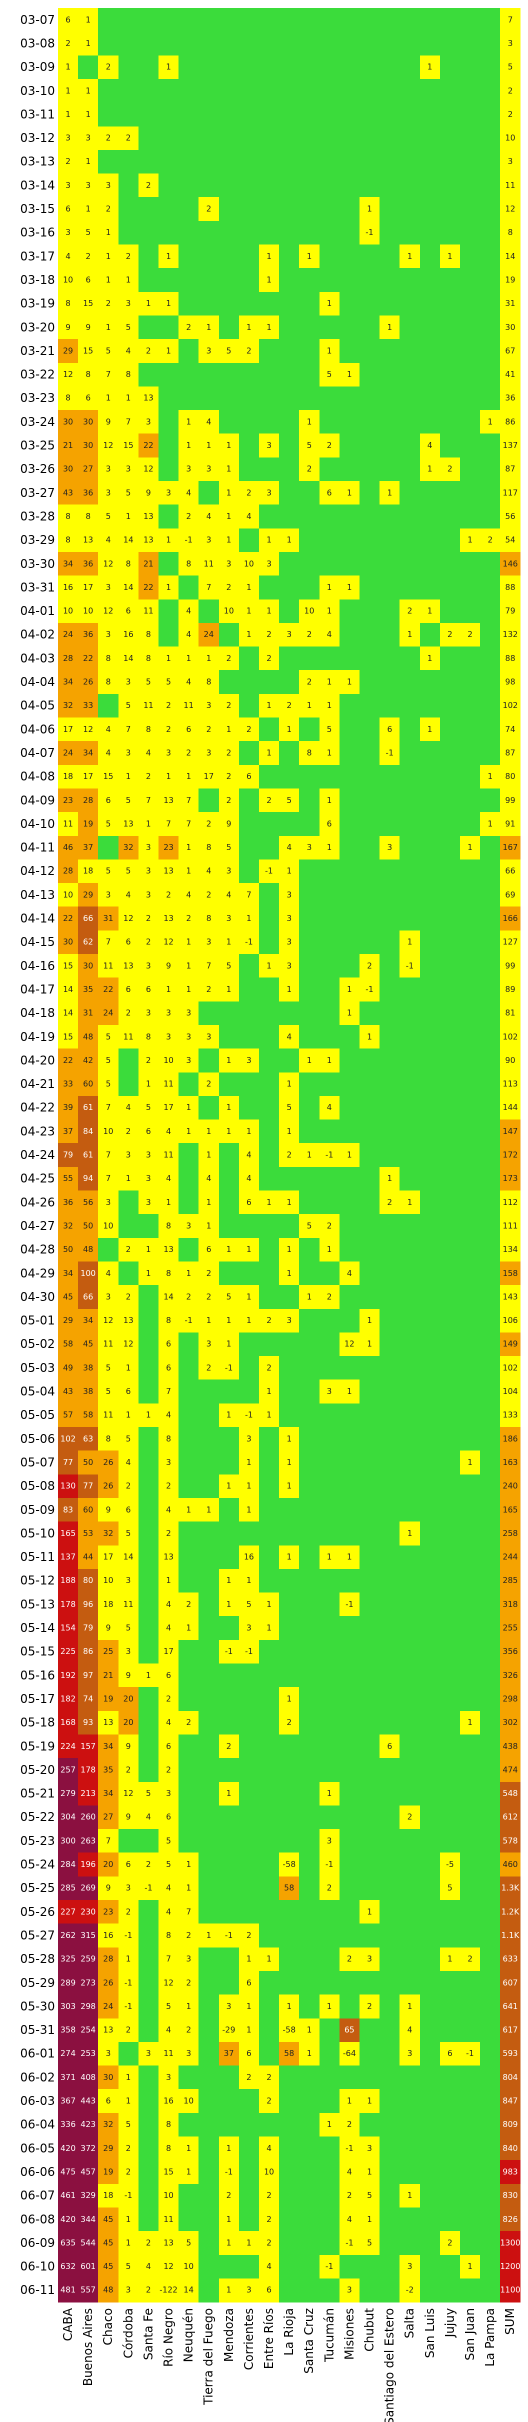 Image resolution: width=528 pixels, height=2422 pixels. What do you see at coordinates (37, 1628) in the screenshot?
I see `y-tick-label: 05-14` at bounding box center [37, 1628].